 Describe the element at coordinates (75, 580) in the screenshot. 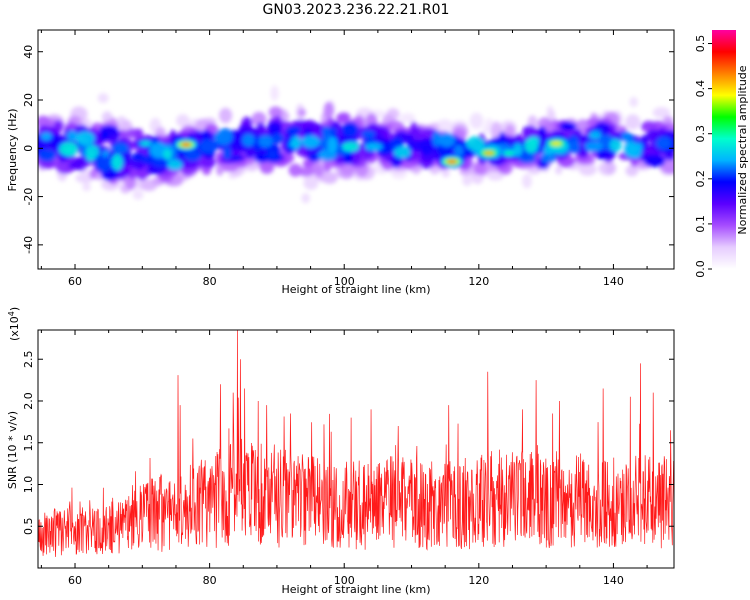

I see `snr-x-tick-label: 60` at that location.